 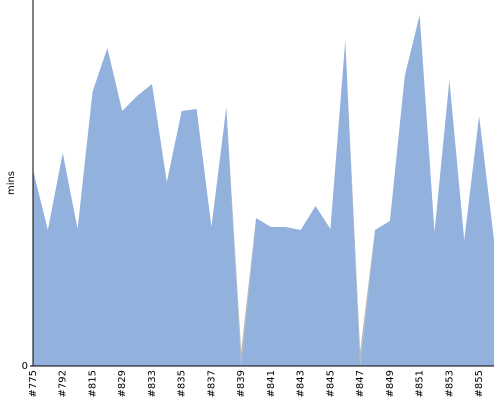 What do you see at coordinates (241, 383) in the screenshot?
I see `x-tick-label: #839` at bounding box center [241, 383].